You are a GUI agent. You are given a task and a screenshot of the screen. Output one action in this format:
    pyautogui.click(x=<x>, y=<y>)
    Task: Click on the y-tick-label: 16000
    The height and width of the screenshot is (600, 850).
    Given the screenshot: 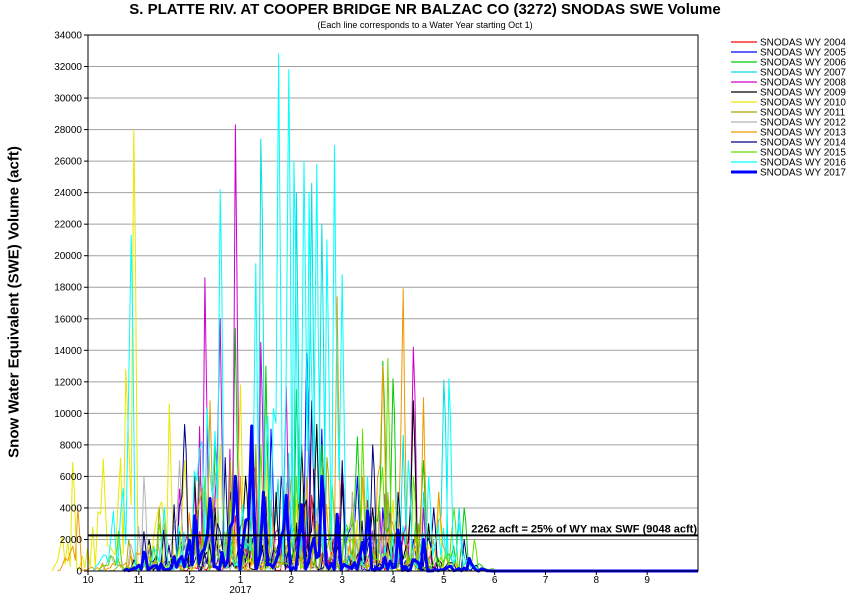 What is the action you would take?
    pyautogui.click(x=68, y=319)
    